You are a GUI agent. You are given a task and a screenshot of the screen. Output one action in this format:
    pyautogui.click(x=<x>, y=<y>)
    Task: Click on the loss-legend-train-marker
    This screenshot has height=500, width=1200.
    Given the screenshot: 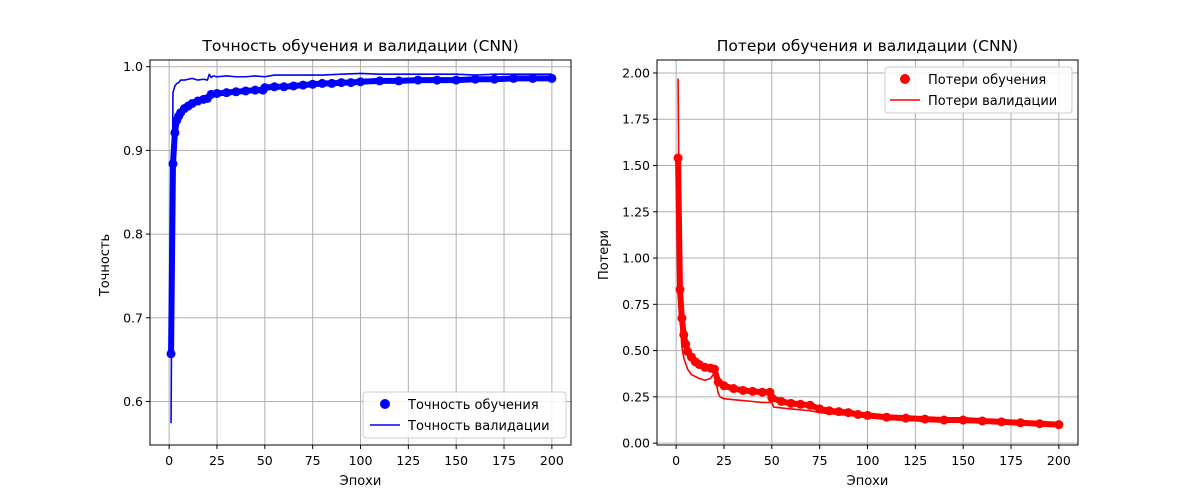 What is the action you would take?
    pyautogui.click(x=905, y=79)
    